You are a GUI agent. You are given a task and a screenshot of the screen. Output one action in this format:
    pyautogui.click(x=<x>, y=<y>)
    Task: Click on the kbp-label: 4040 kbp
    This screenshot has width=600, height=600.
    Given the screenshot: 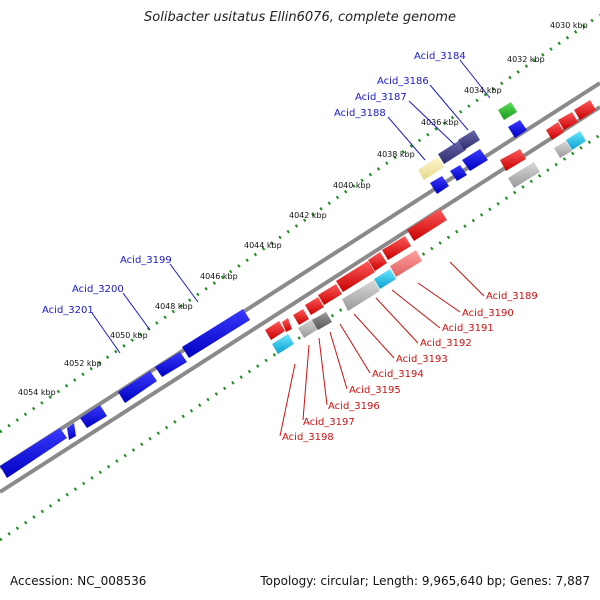 What is the action you would take?
    pyautogui.click(x=352, y=185)
    